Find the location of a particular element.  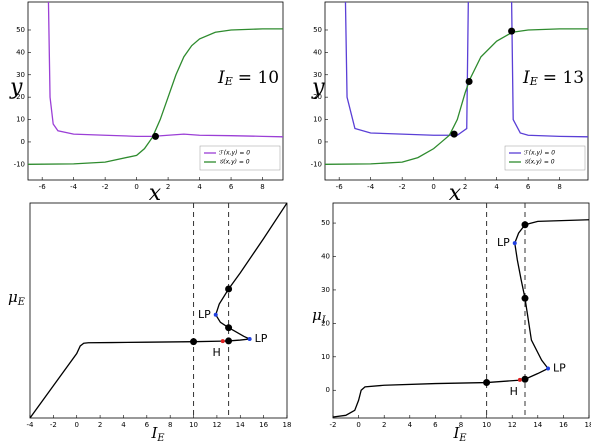

x-tick-label: 14 is located at coordinates (240, 425).